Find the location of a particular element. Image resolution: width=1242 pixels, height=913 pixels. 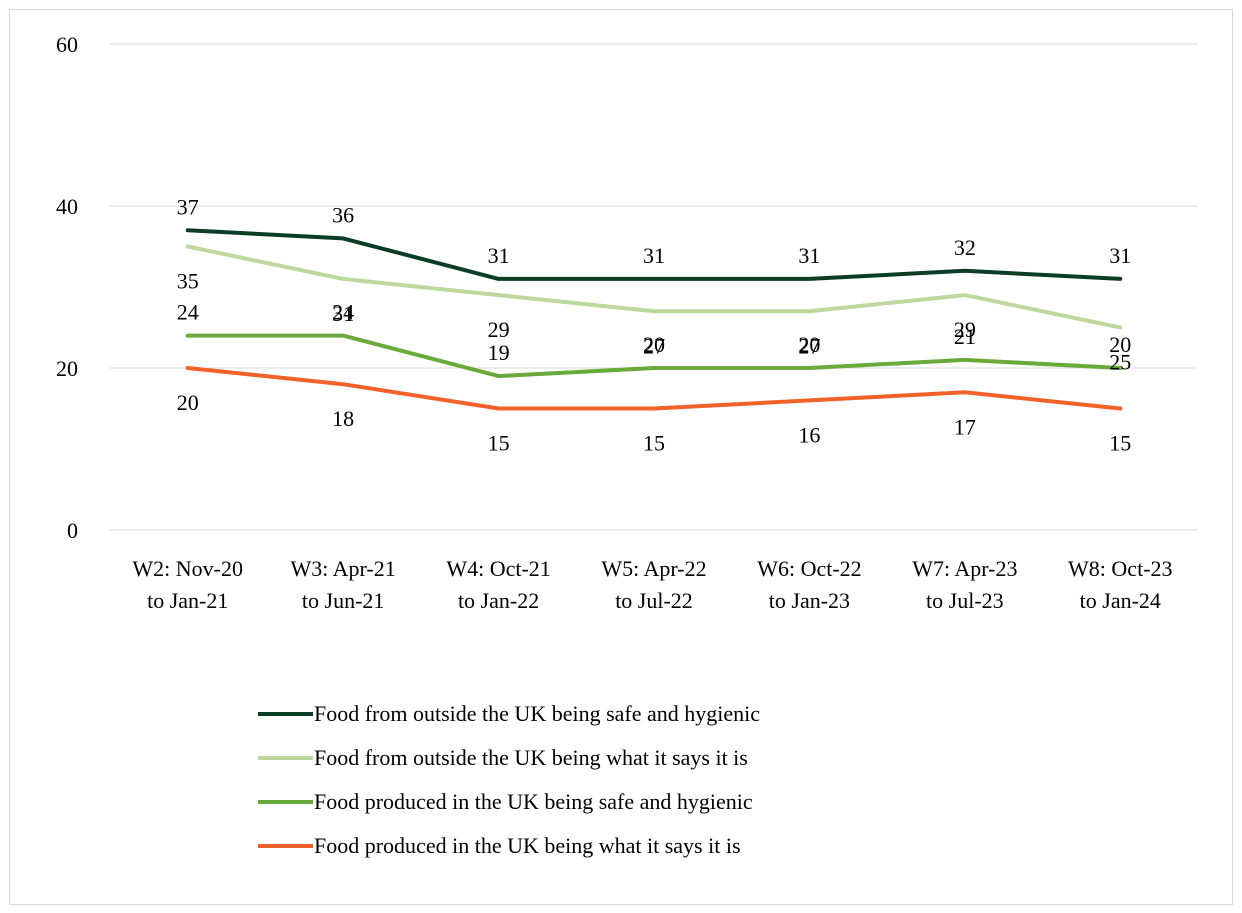

x-tick-label: W2: Nov-20 to Jan-21 is located at coordinates (187, 584).